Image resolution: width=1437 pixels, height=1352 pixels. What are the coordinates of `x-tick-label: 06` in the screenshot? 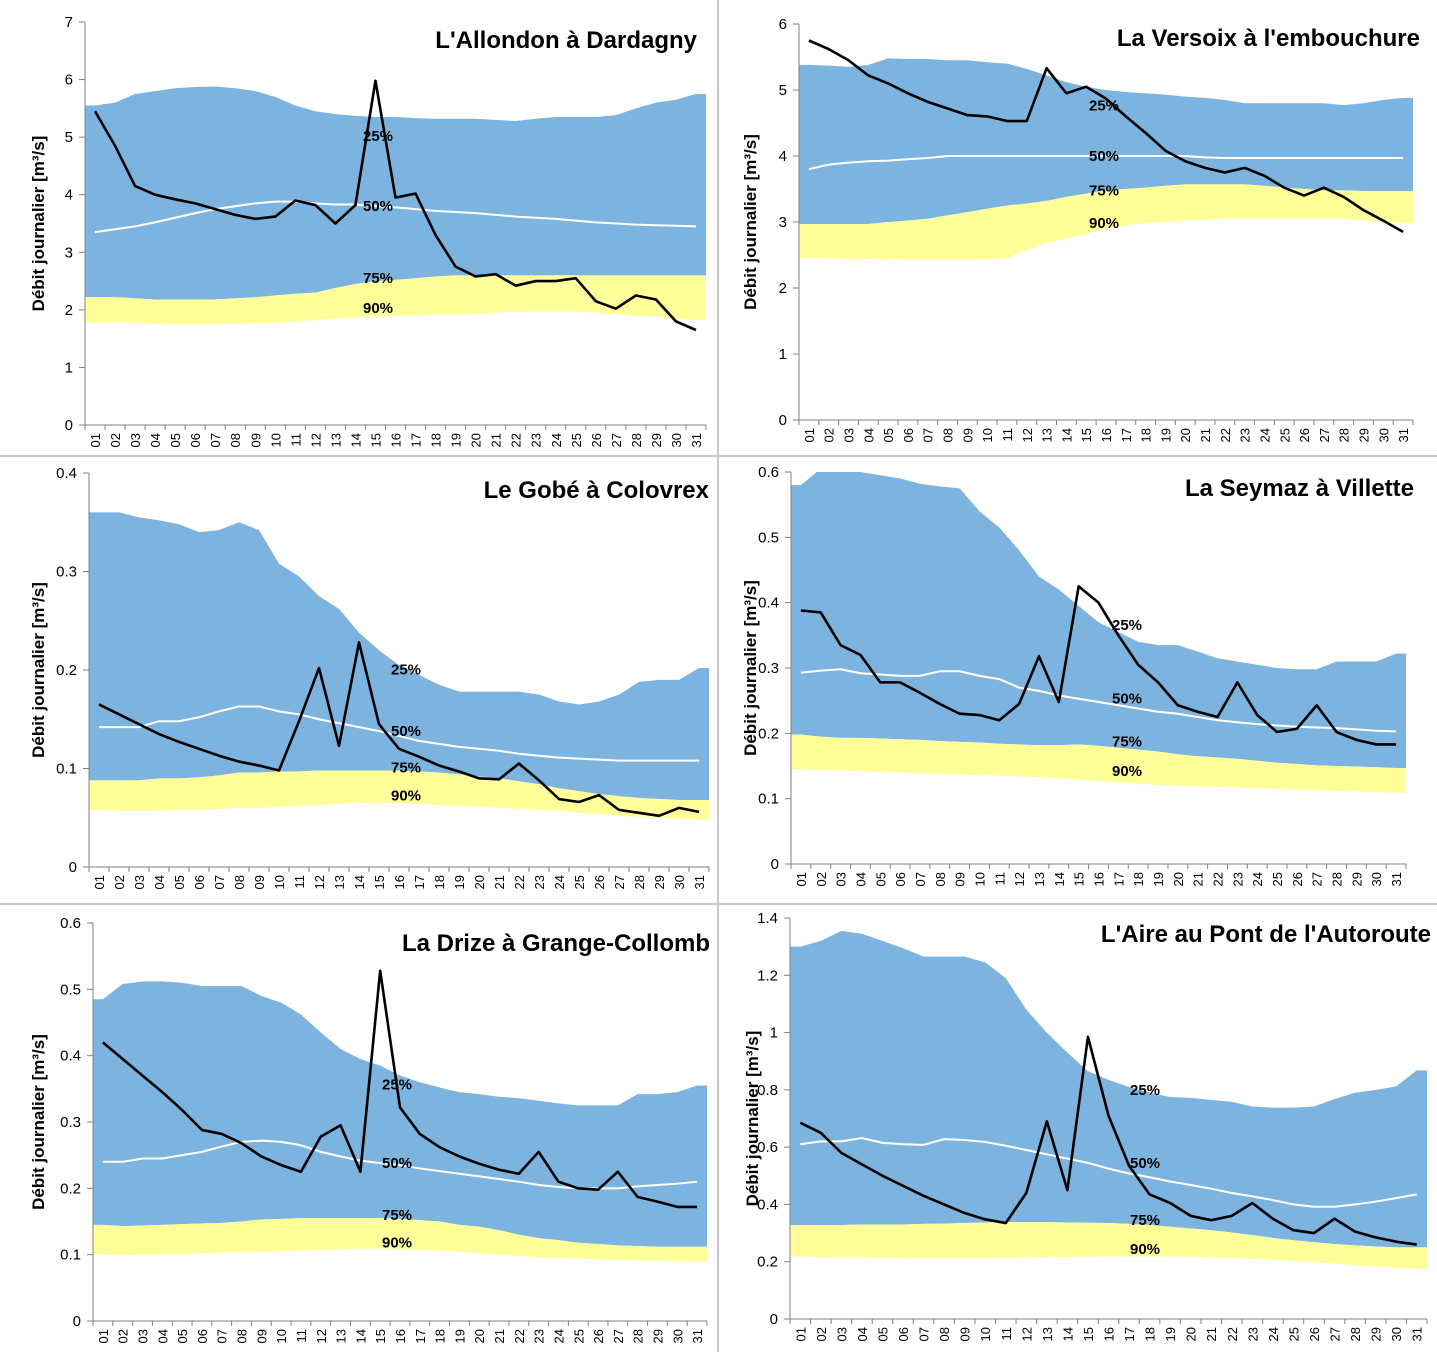 It's located at (908, 435).